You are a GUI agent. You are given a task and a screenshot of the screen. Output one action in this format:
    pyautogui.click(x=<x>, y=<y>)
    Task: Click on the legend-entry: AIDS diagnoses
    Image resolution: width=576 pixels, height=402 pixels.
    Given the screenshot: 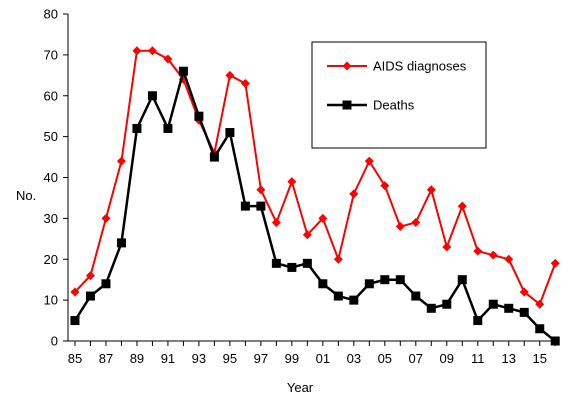 What is the action you would take?
    pyautogui.click(x=397, y=66)
    